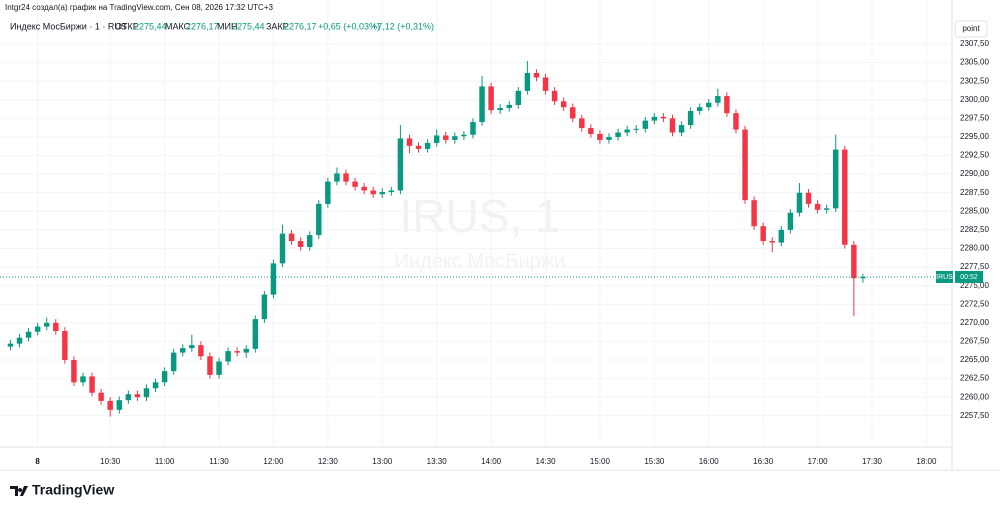 This screenshot has height=510, width=1000. What do you see at coordinates (974, 62) in the screenshot?
I see `y-tick-label: 2305,00` at bounding box center [974, 62].